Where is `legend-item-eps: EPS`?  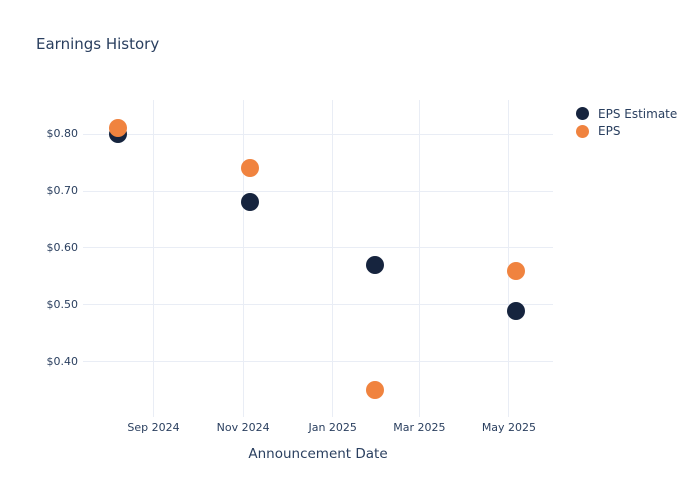
legend-item-eps: EPS is located at coordinates (626, 132).